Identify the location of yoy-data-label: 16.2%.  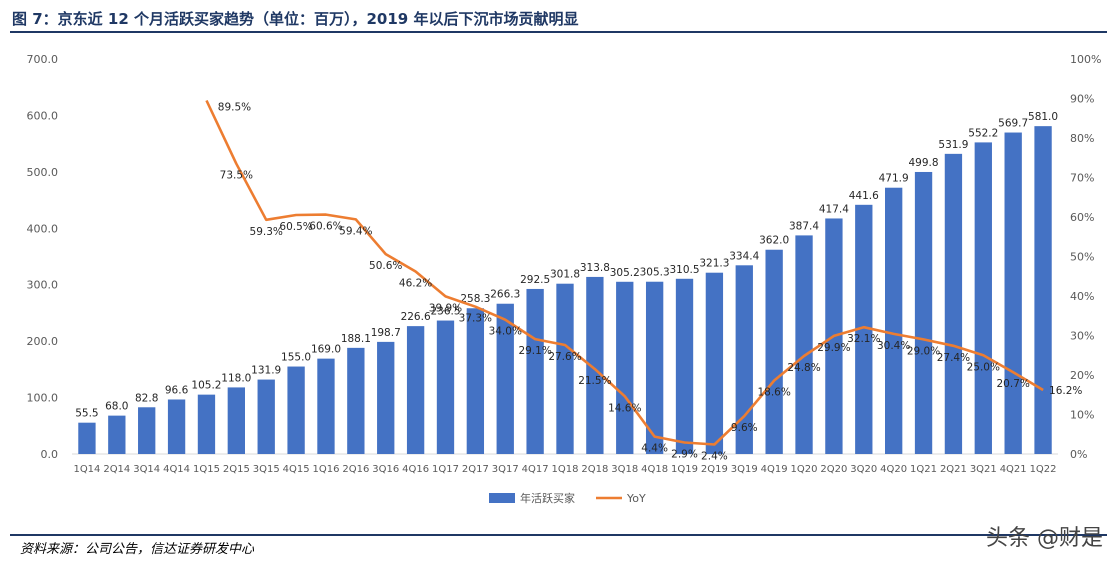
(1065, 391).